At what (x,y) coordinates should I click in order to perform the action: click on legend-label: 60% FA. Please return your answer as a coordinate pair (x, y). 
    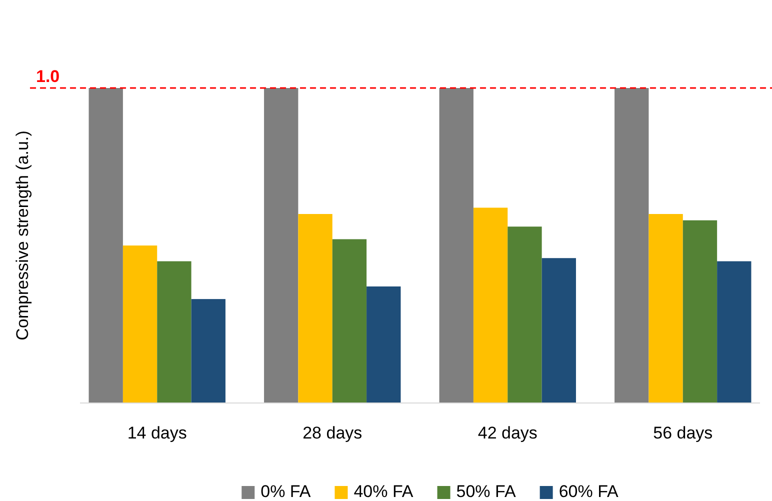
    Looking at the image, I should click on (589, 491).